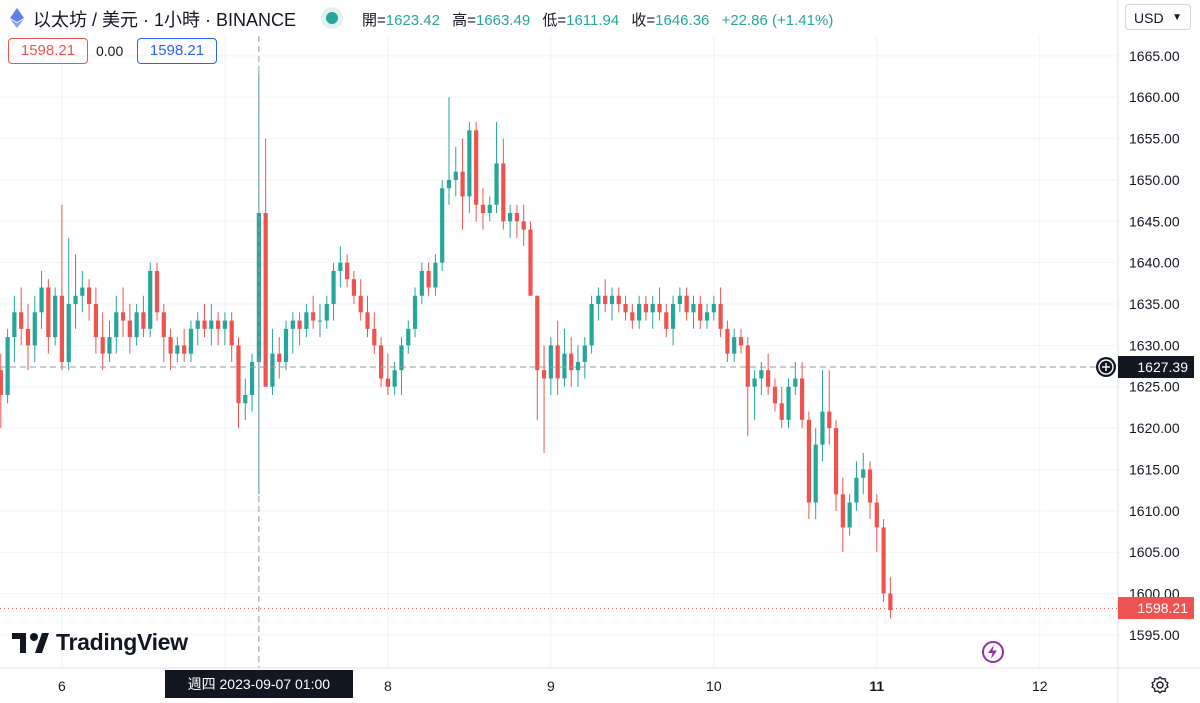  Describe the element at coordinates (165, 20) in the screenshot. I see `symbol-title: 以太坊 / 美元 · 1小時 · BINANCE` at that location.